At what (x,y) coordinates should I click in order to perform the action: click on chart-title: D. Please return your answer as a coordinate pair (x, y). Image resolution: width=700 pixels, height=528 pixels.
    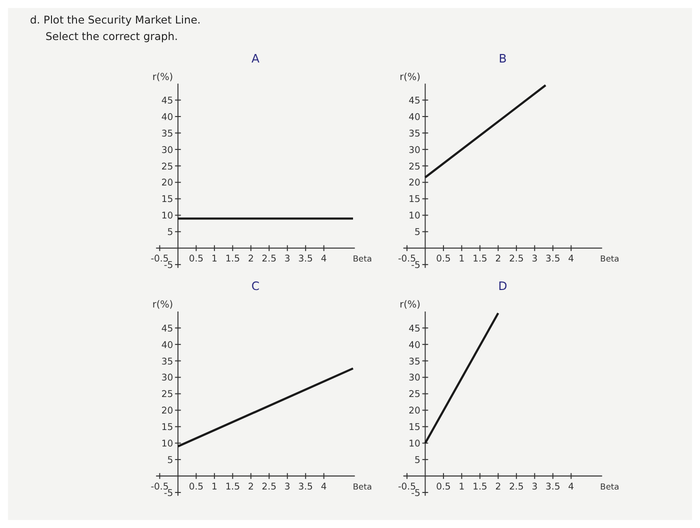
    Looking at the image, I should click on (503, 286).